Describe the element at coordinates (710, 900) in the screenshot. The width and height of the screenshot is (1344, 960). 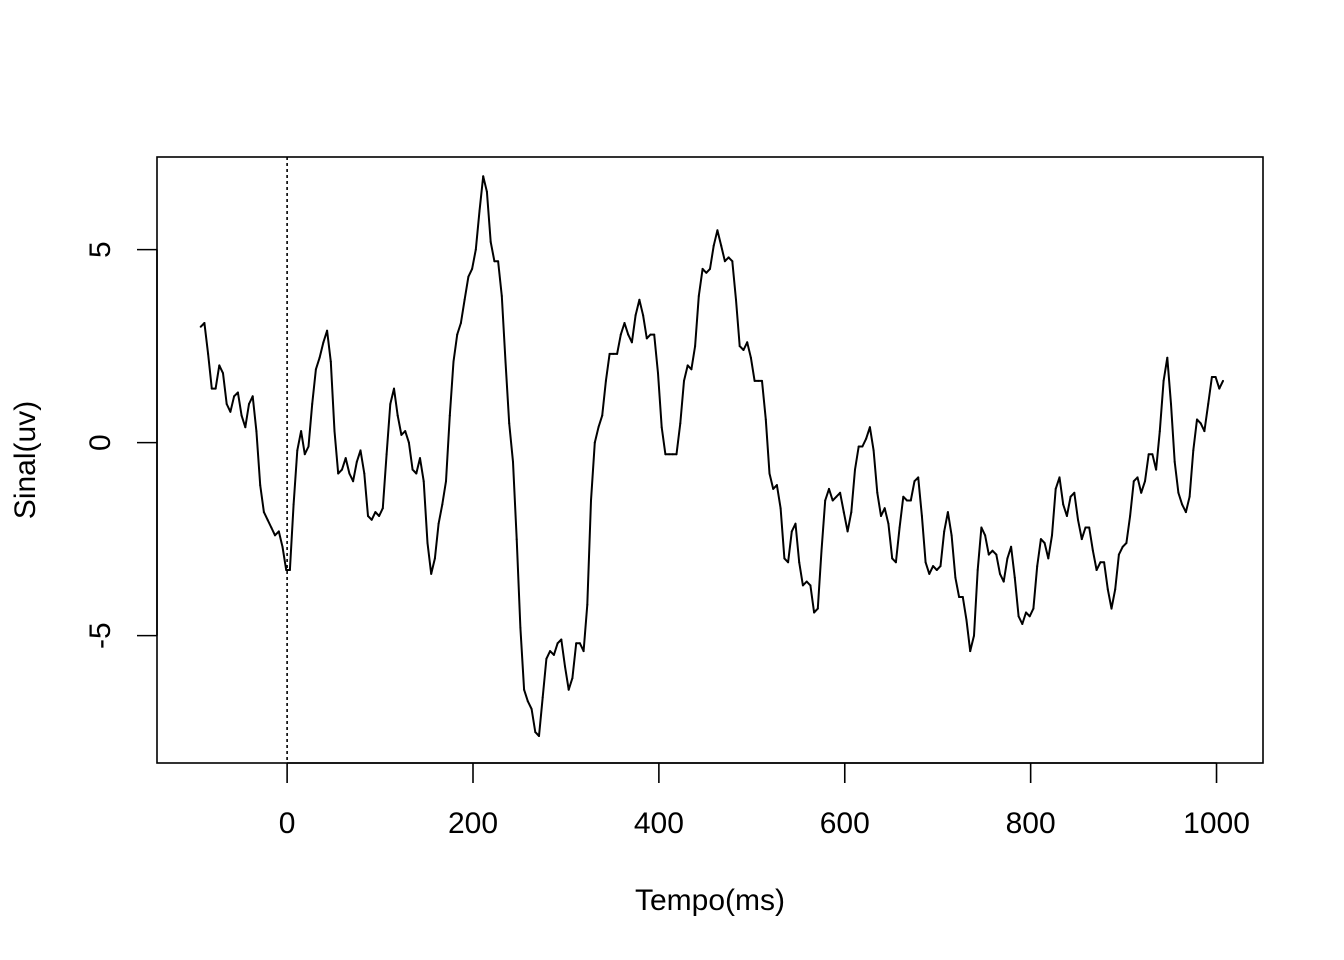
I see `x-axis-title: Tempo(ms)` at that location.